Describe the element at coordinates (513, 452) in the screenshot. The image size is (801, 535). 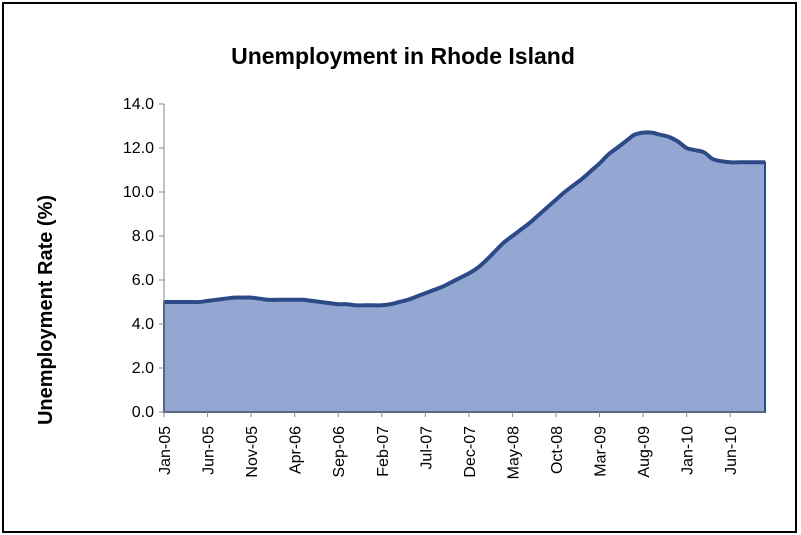
I see `x-tick-label: May-08` at that location.